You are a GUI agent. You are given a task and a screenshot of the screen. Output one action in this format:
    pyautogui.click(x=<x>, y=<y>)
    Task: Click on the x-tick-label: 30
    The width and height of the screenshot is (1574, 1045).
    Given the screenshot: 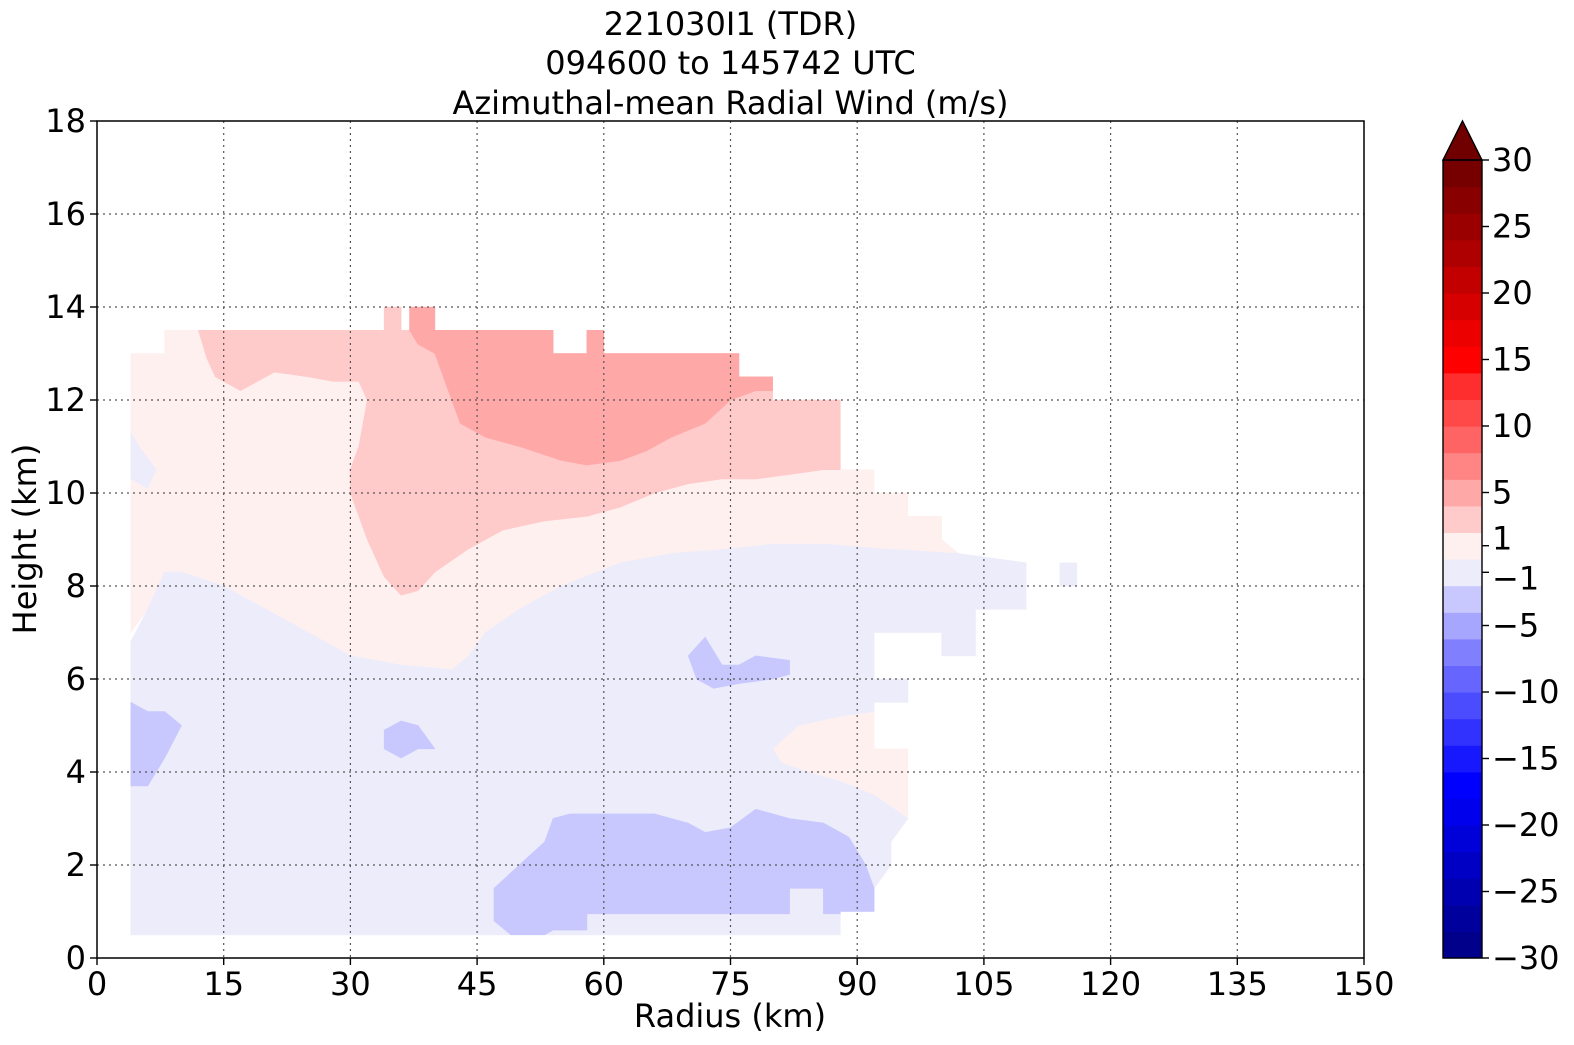 What is the action you would take?
    pyautogui.click(x=350, y=984)
    